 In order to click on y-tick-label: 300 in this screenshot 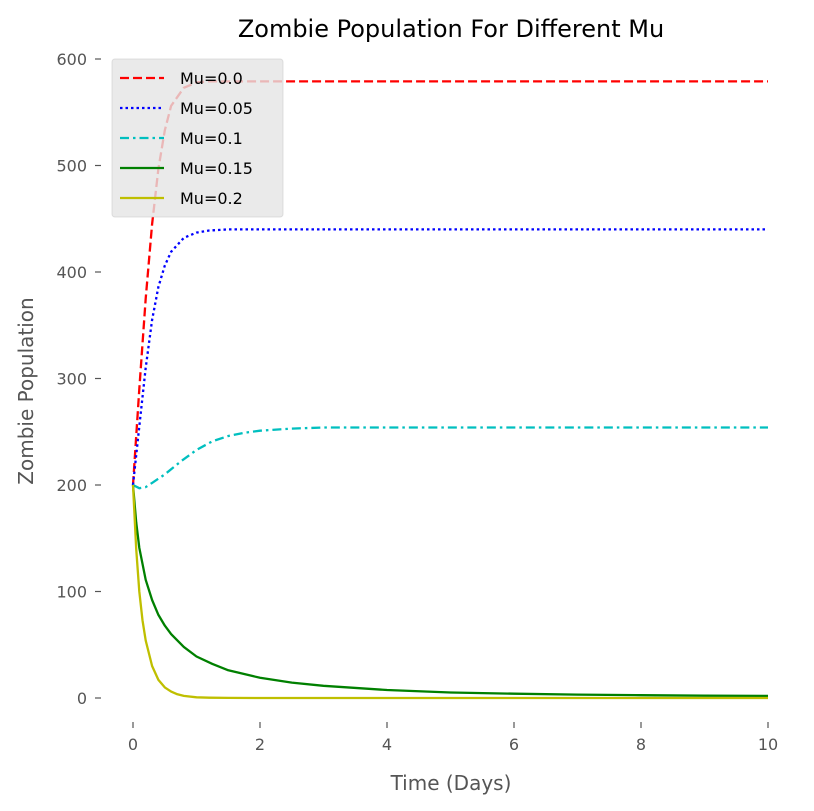, I will do `click(71, 379)`.